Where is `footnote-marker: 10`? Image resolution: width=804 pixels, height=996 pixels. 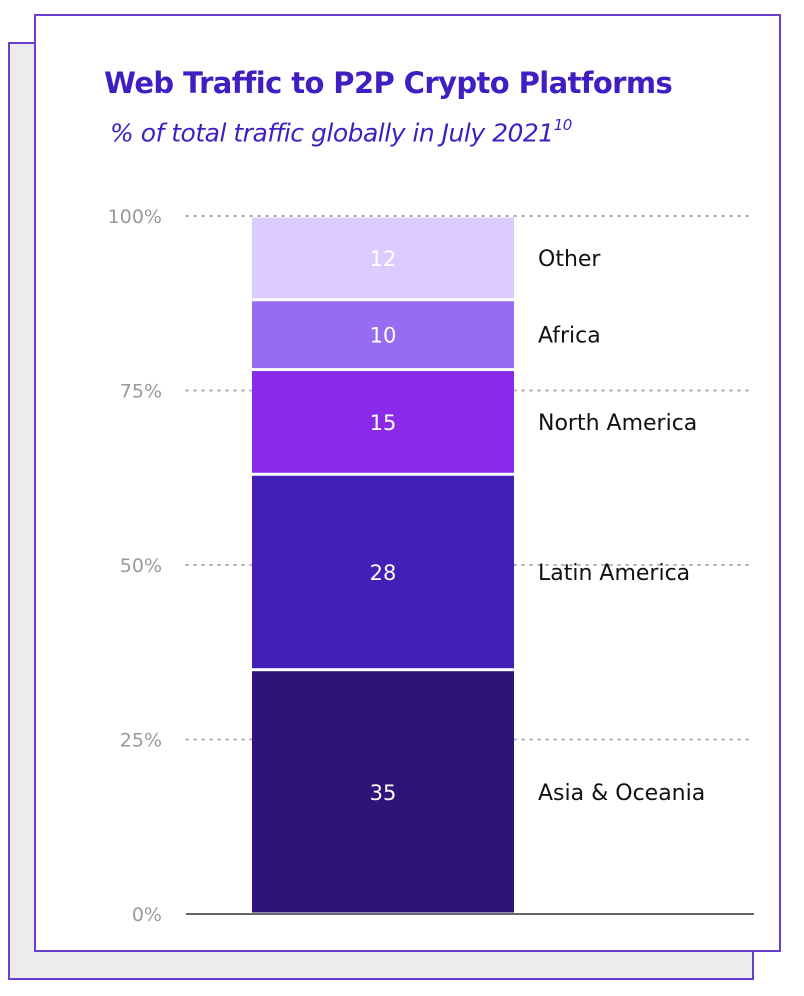
footnote-marker: 10 is located at coordinates (563, 125).